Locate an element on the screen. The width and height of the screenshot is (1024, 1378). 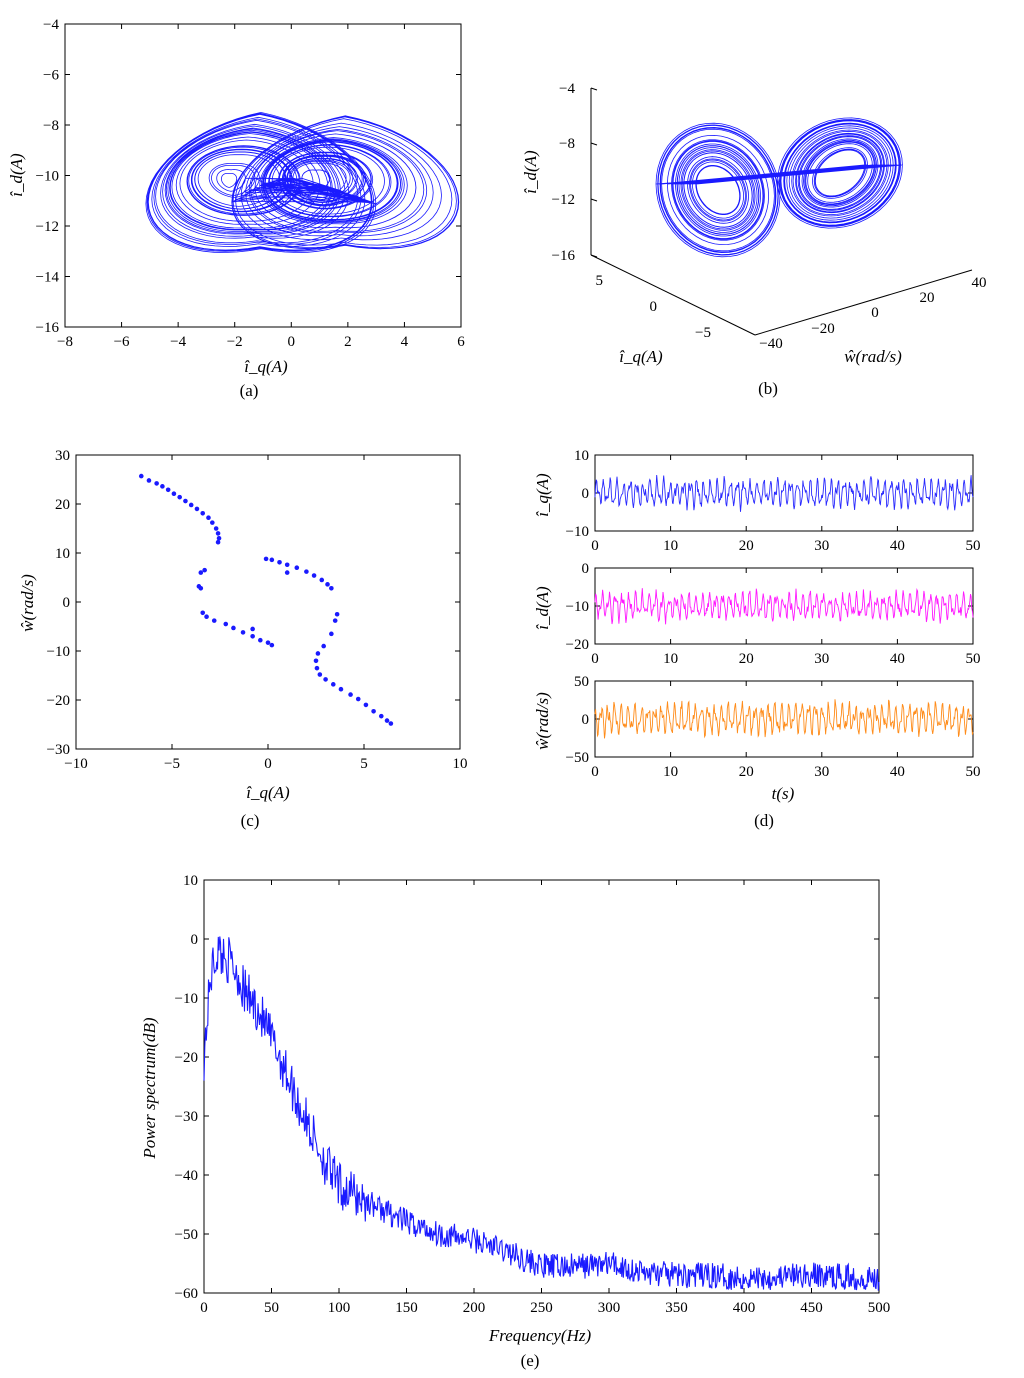
panel-b-xlabel: ŵ(rad/s) is located at coordinates (873, 356).